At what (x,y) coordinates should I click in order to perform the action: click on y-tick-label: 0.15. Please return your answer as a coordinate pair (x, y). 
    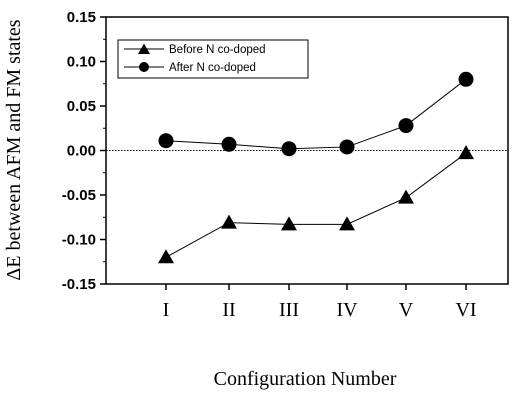
    Looking at the image, I should click on (81, 17).